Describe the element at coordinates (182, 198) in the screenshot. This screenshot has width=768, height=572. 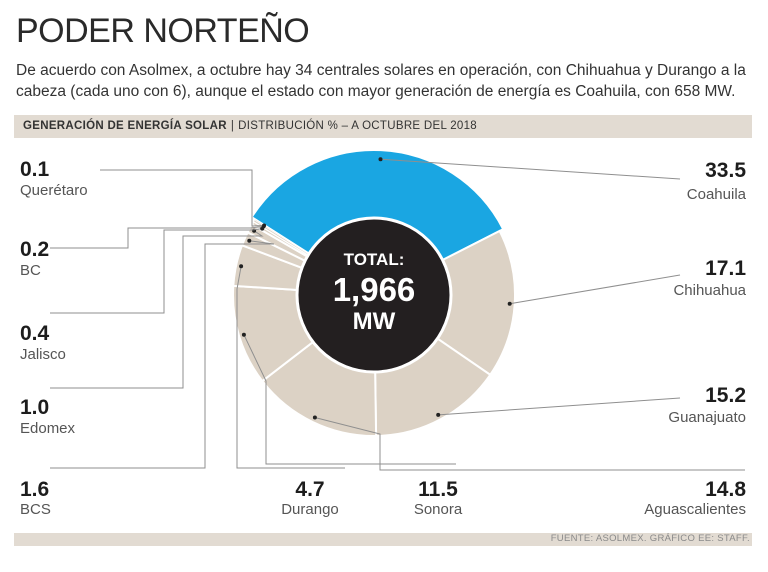
I see `leader-line-queretaro` at that location.